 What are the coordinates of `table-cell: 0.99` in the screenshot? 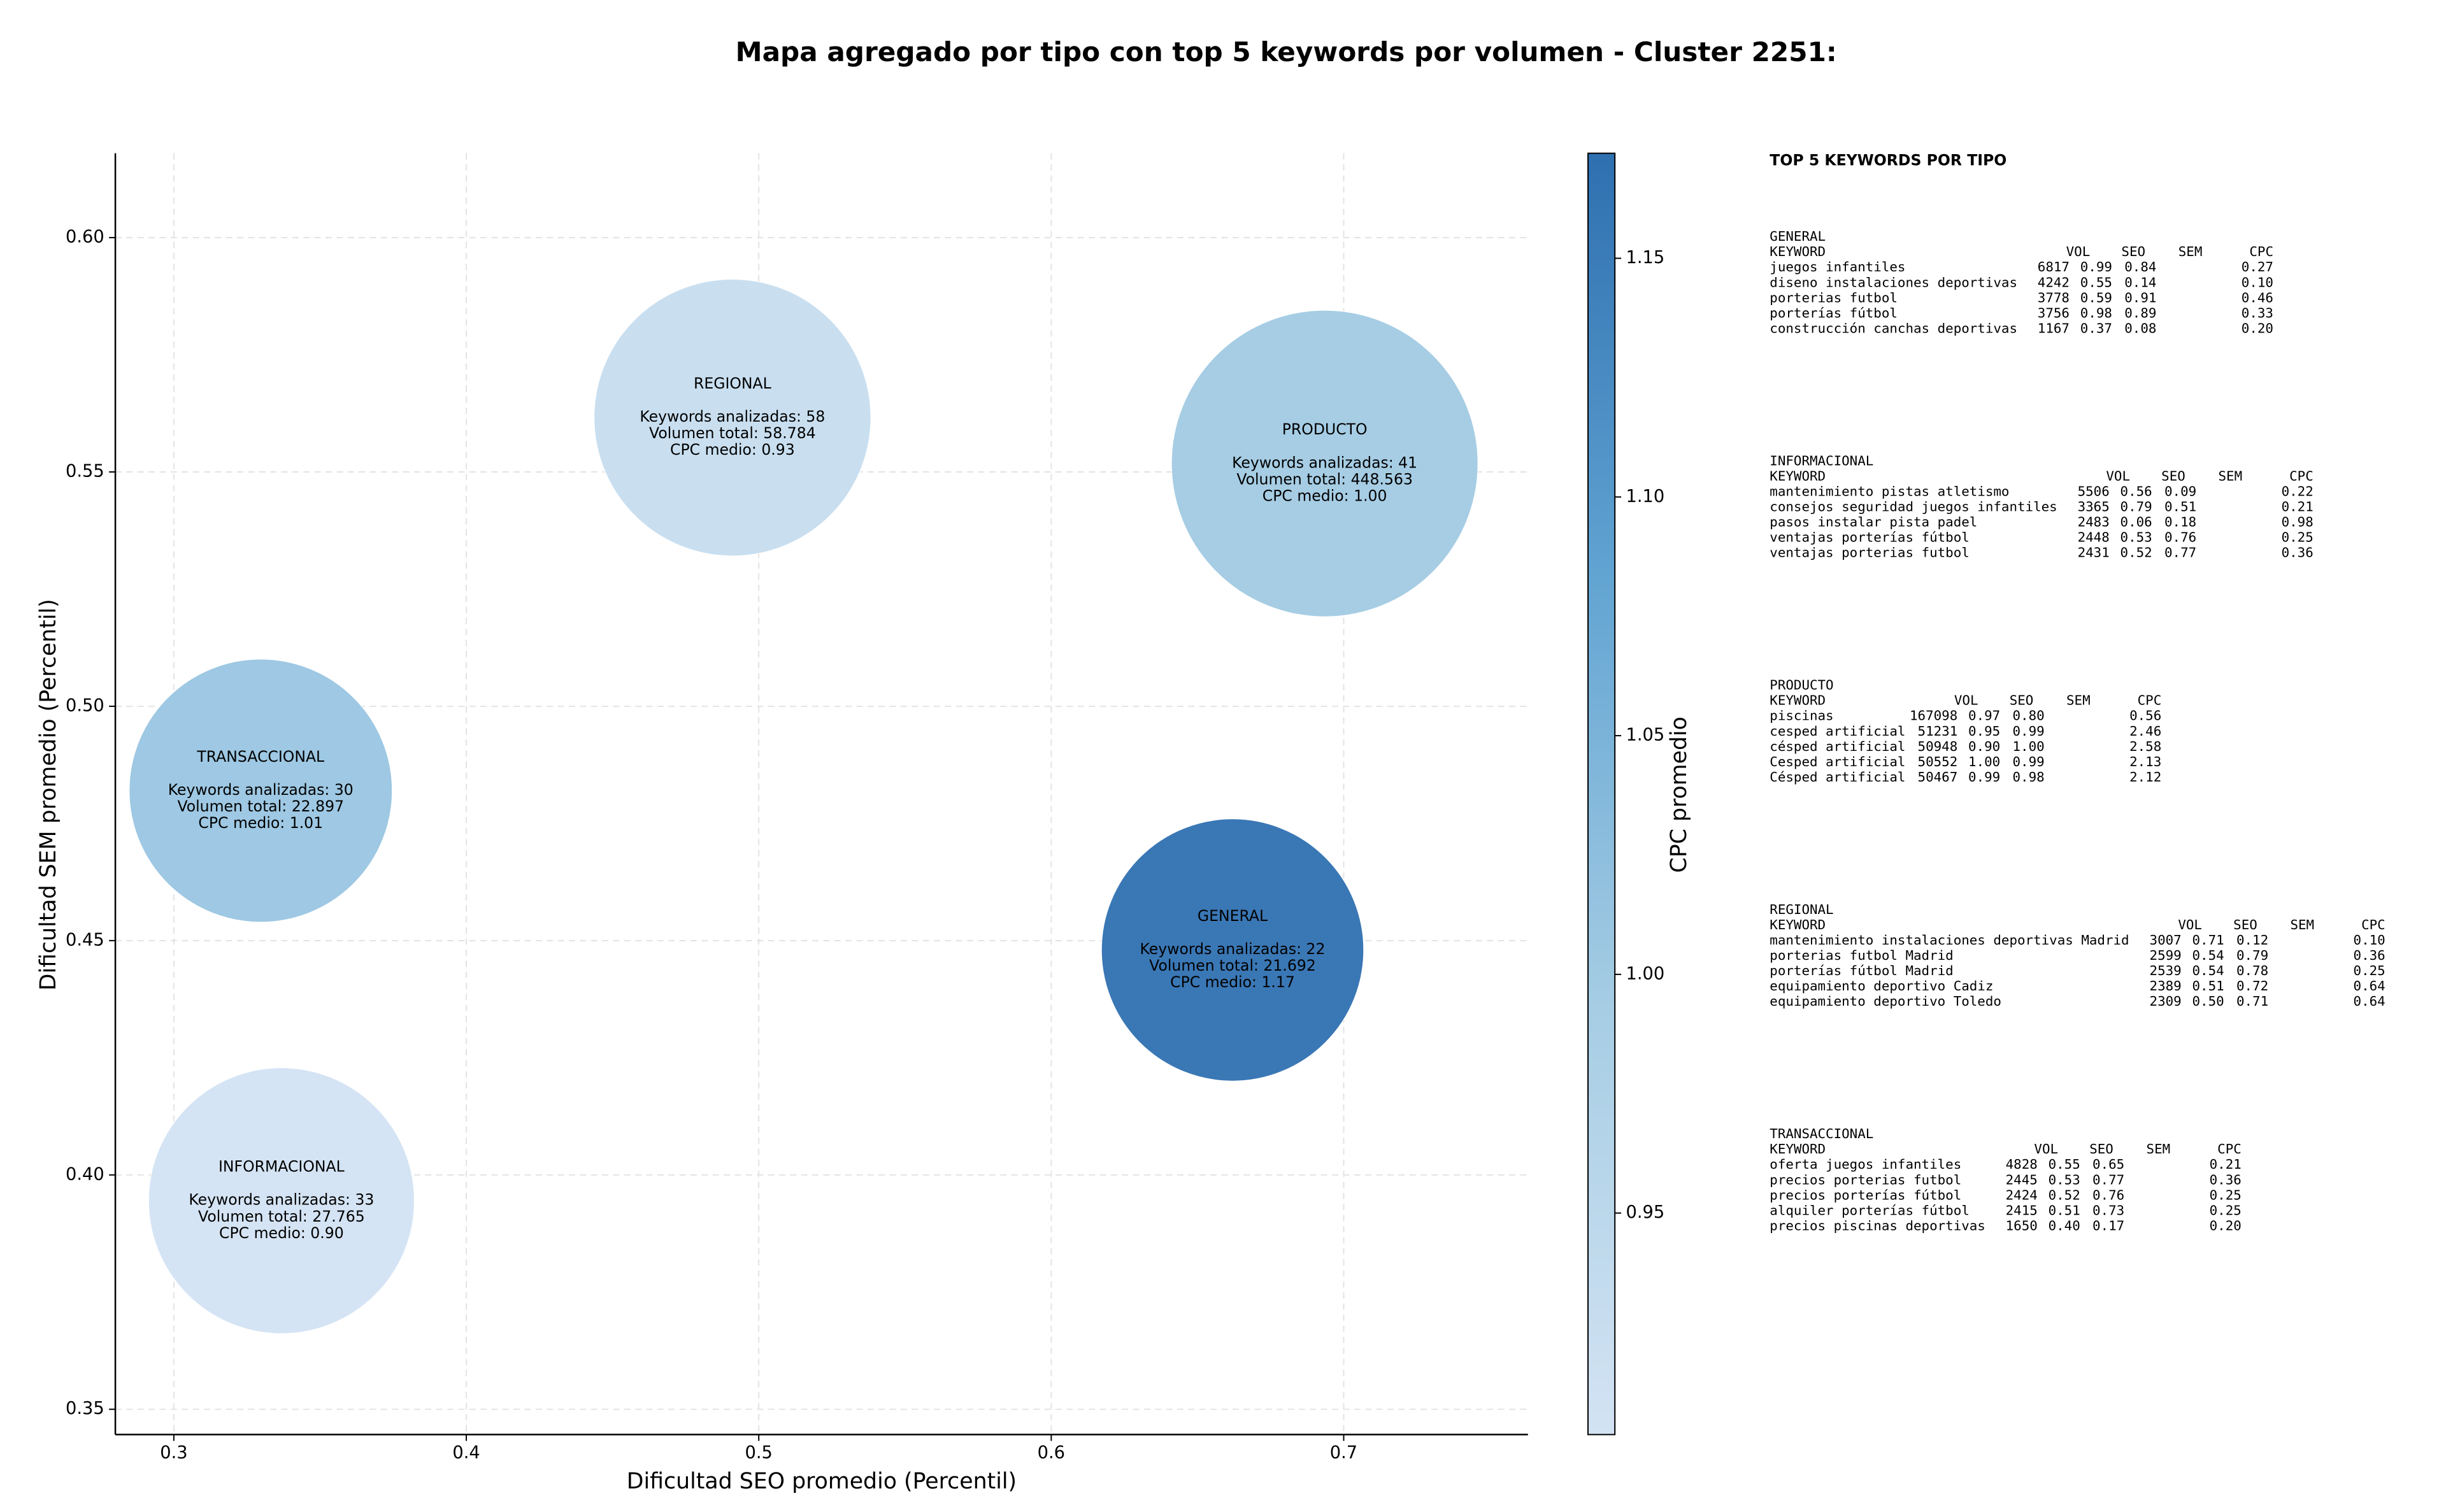 It's located at (2029, 761).